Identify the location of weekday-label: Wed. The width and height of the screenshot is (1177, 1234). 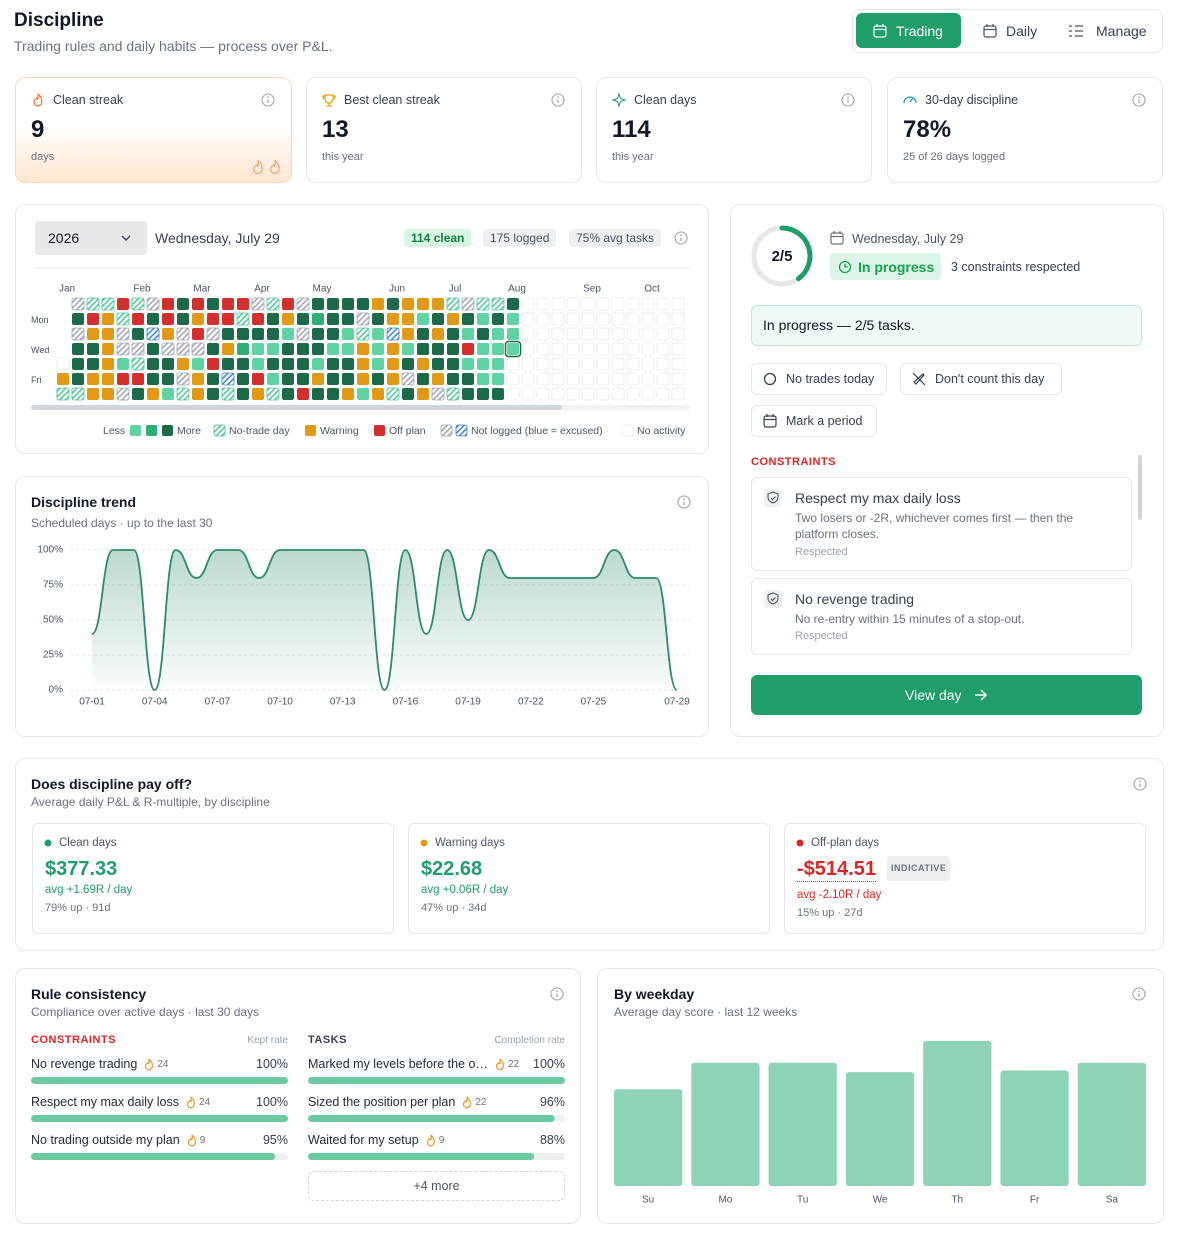
(40, 350).